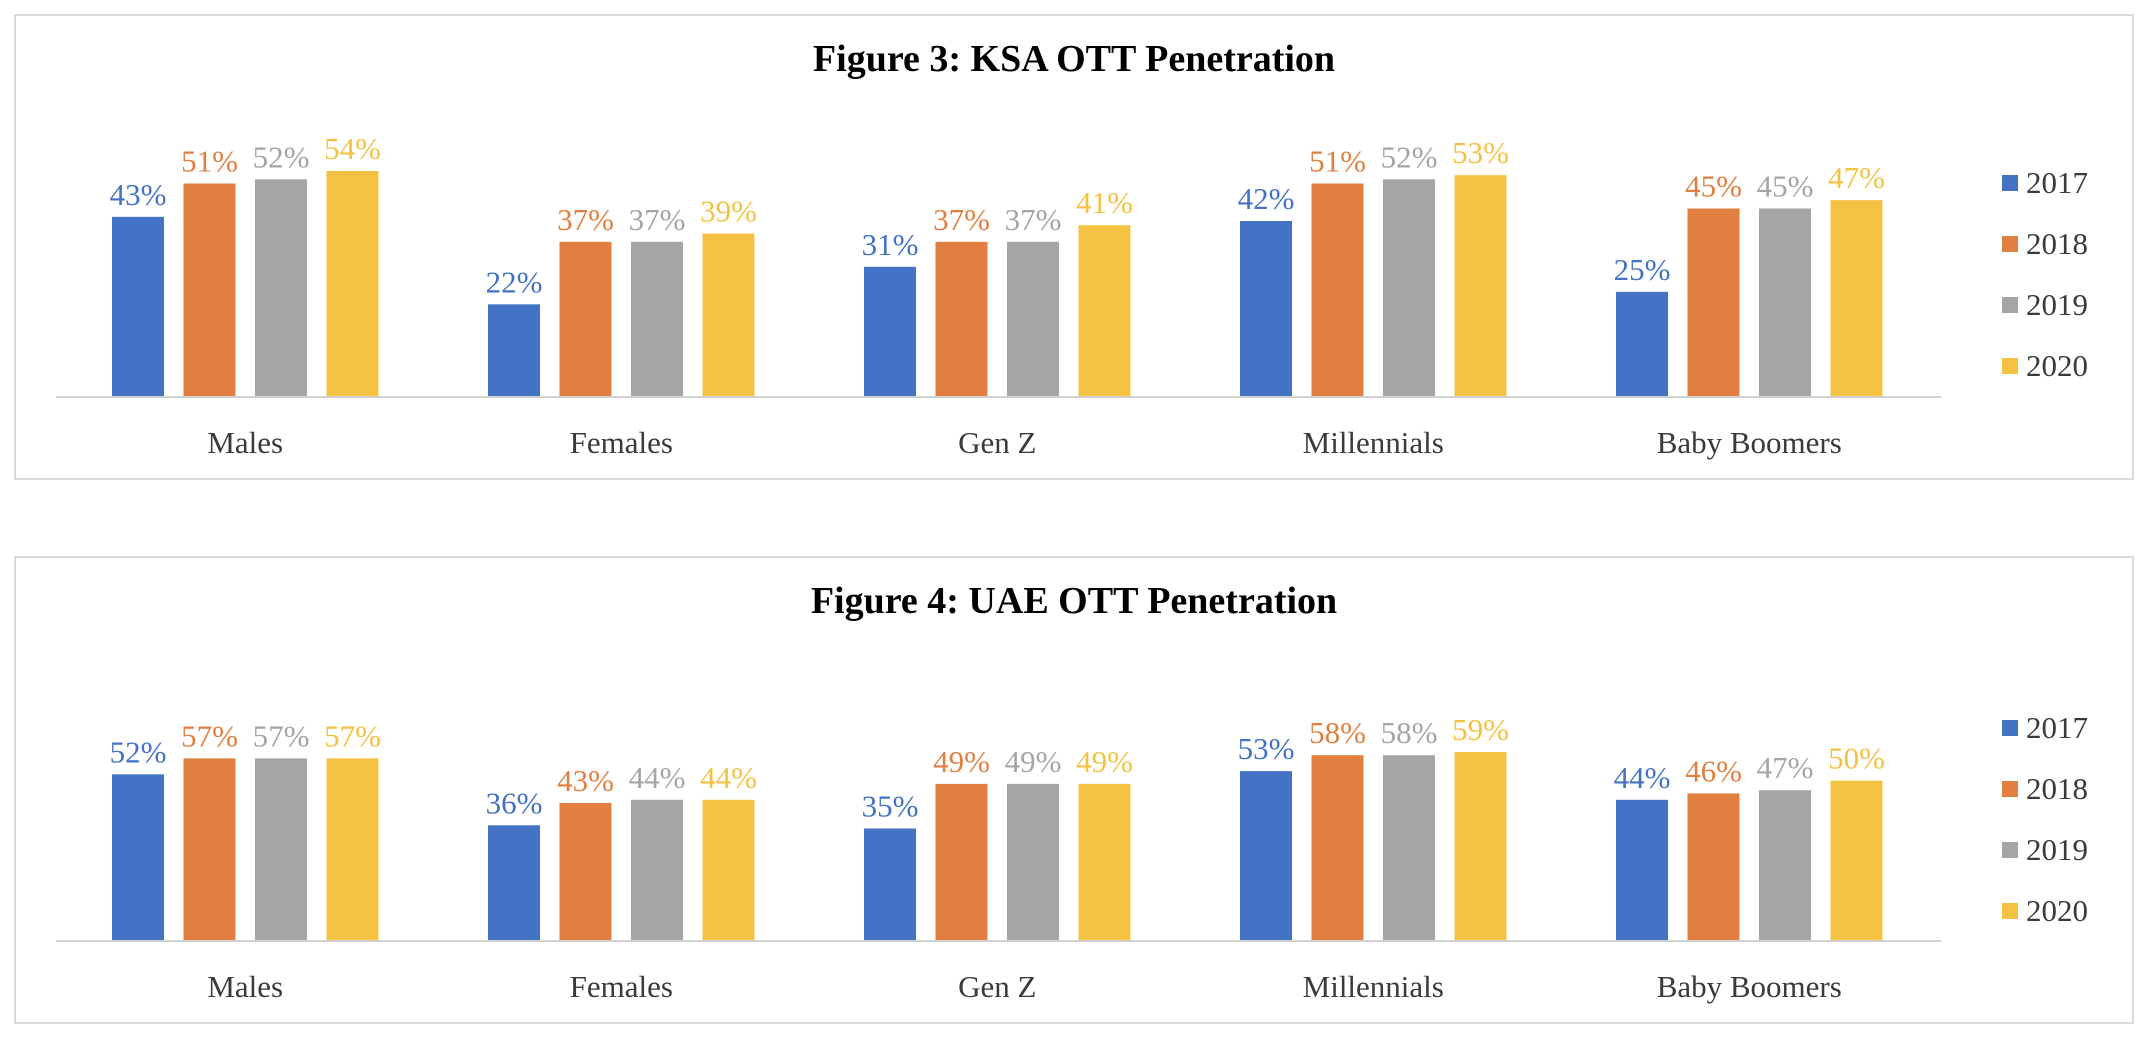  What do you see at coordinates (352, 283) in the screenshot?
I see `ksa-bar-males-2020` at bounding box center [352, 283].